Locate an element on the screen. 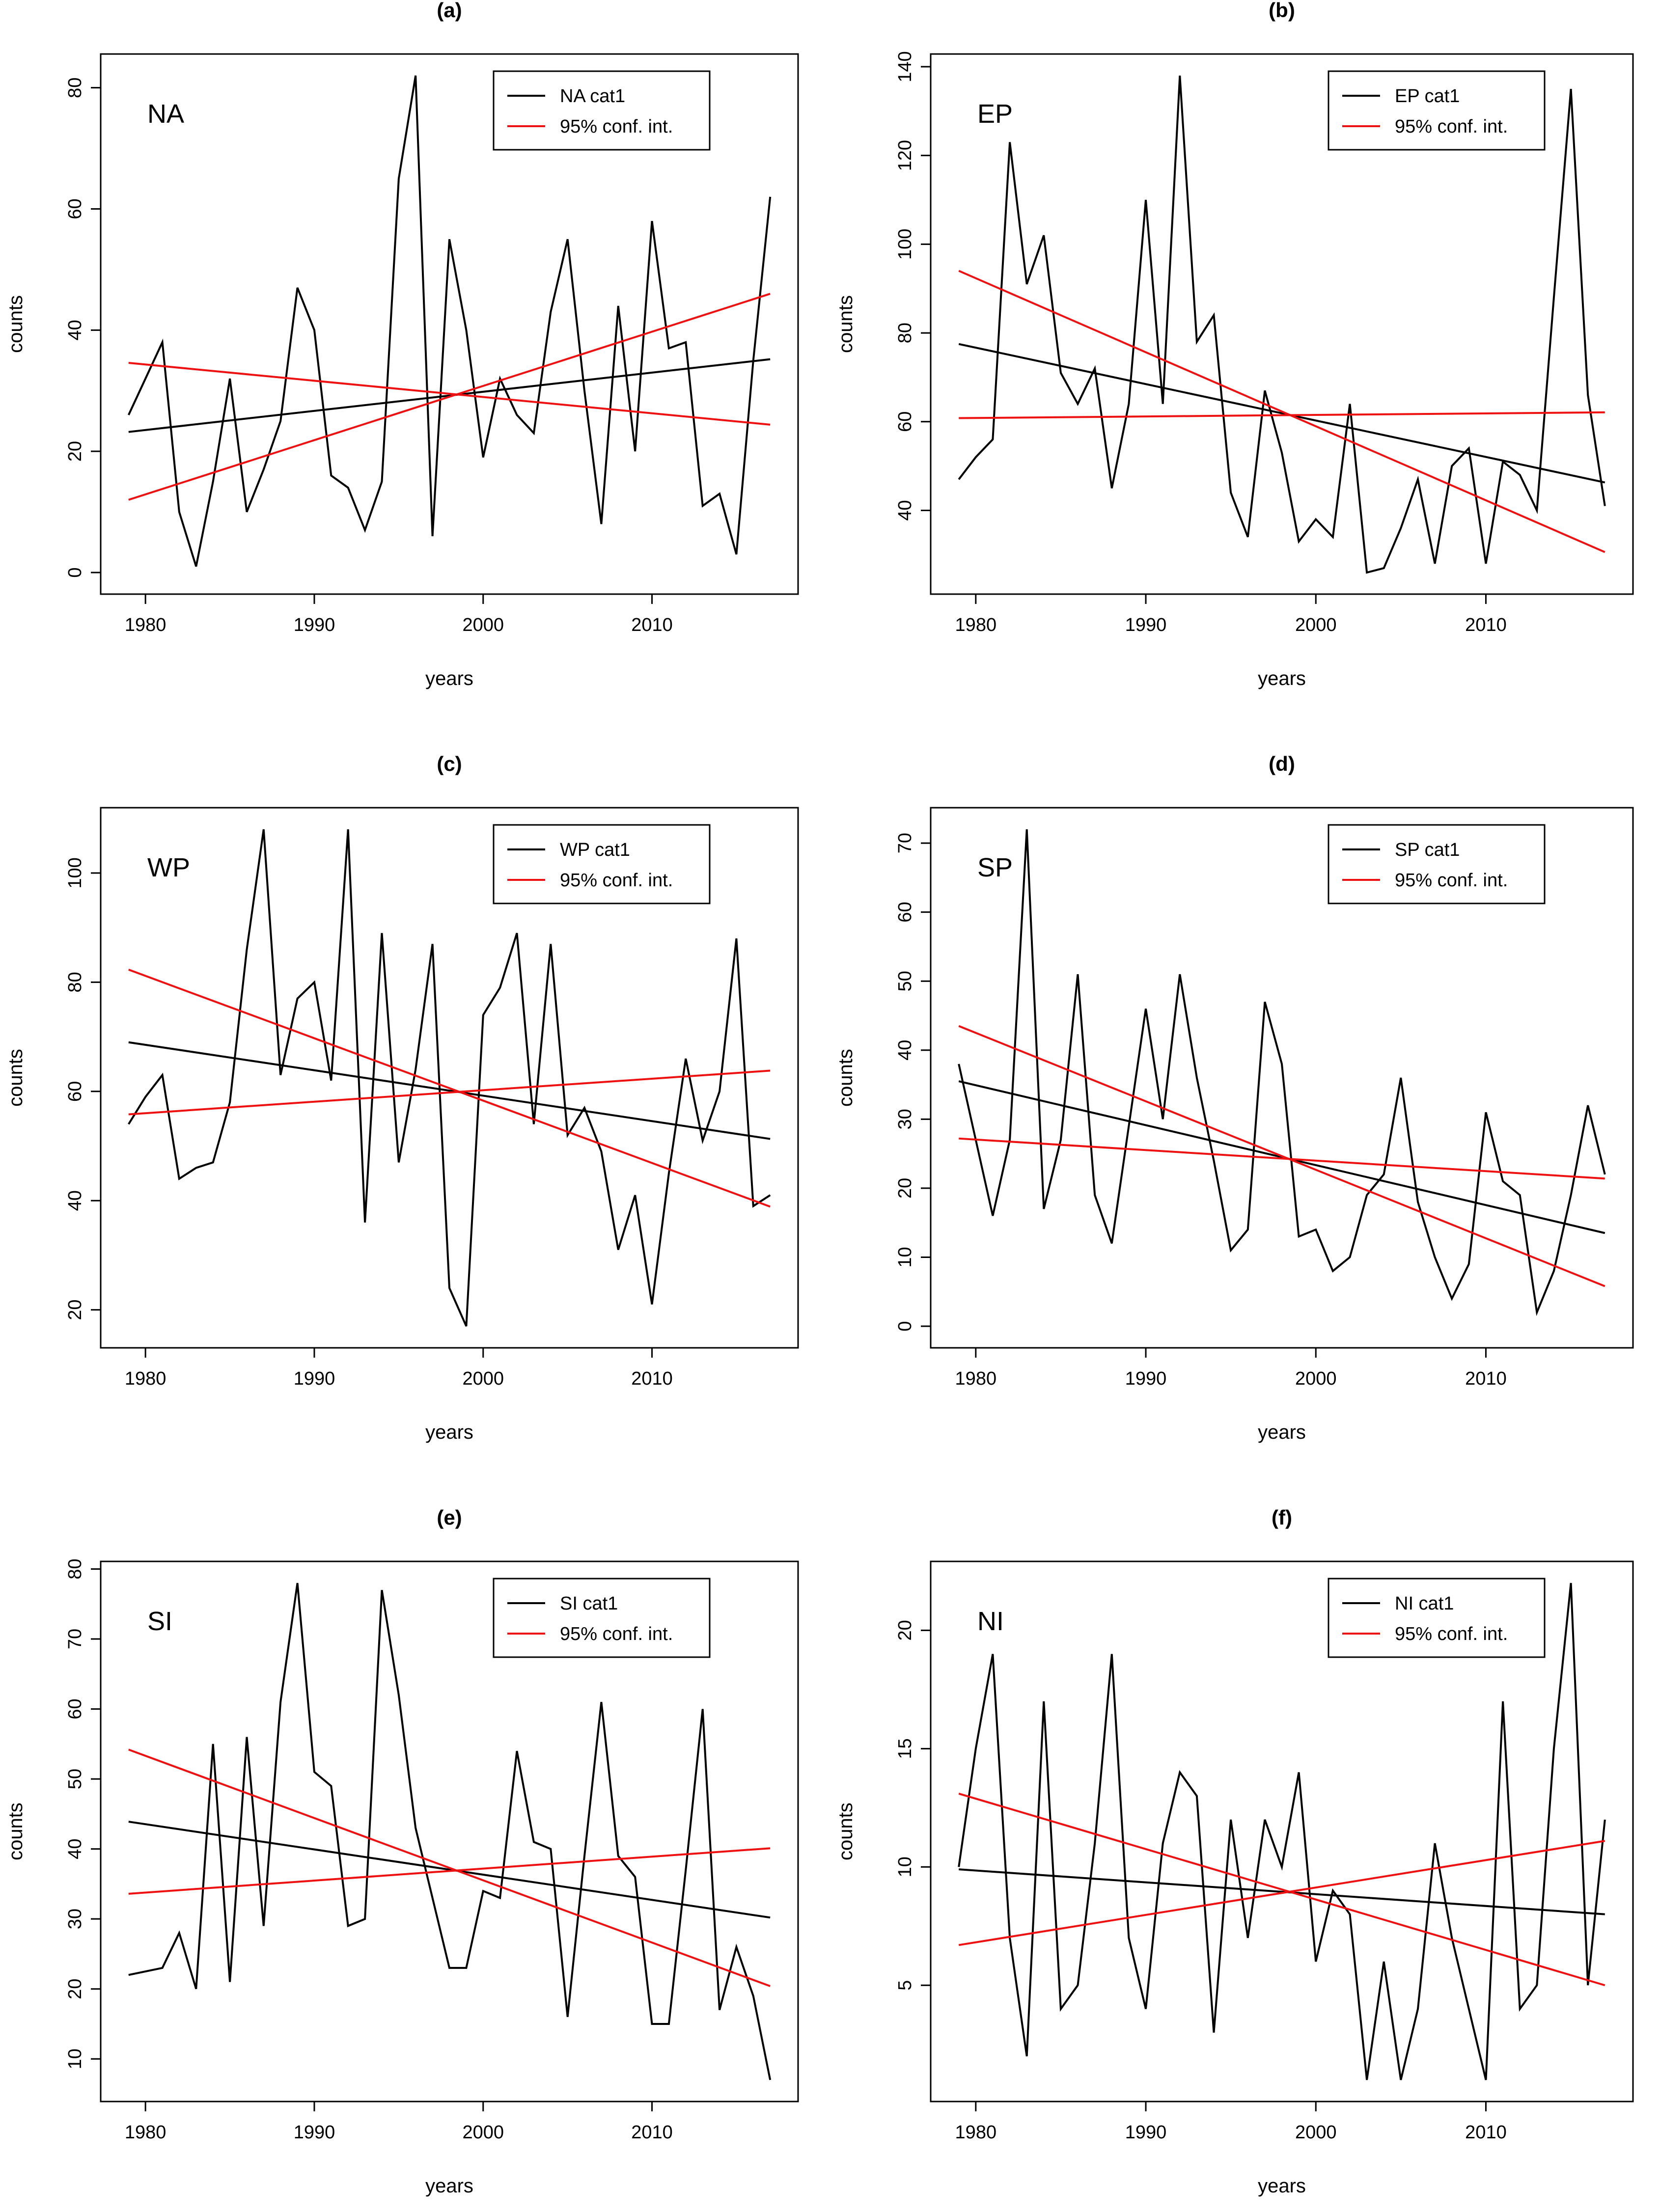 Image resolution: width=1660 pixels, height=2212 pixels. region-label: EP is located at coordinates (995, 114).